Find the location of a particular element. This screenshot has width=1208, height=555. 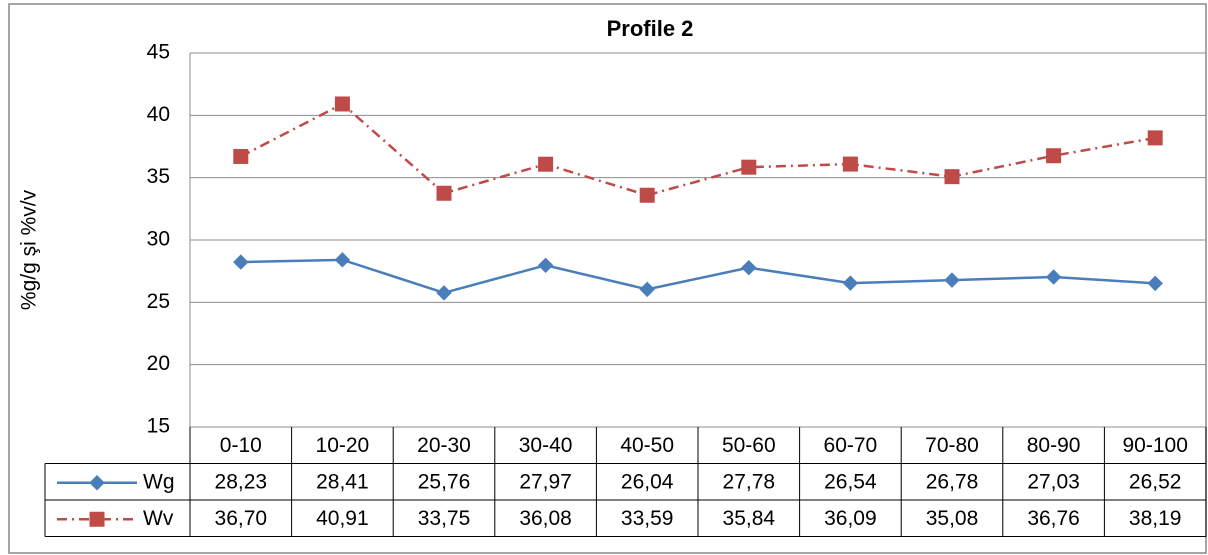

table-value: 36,09 is located at coordinates (850, 518).